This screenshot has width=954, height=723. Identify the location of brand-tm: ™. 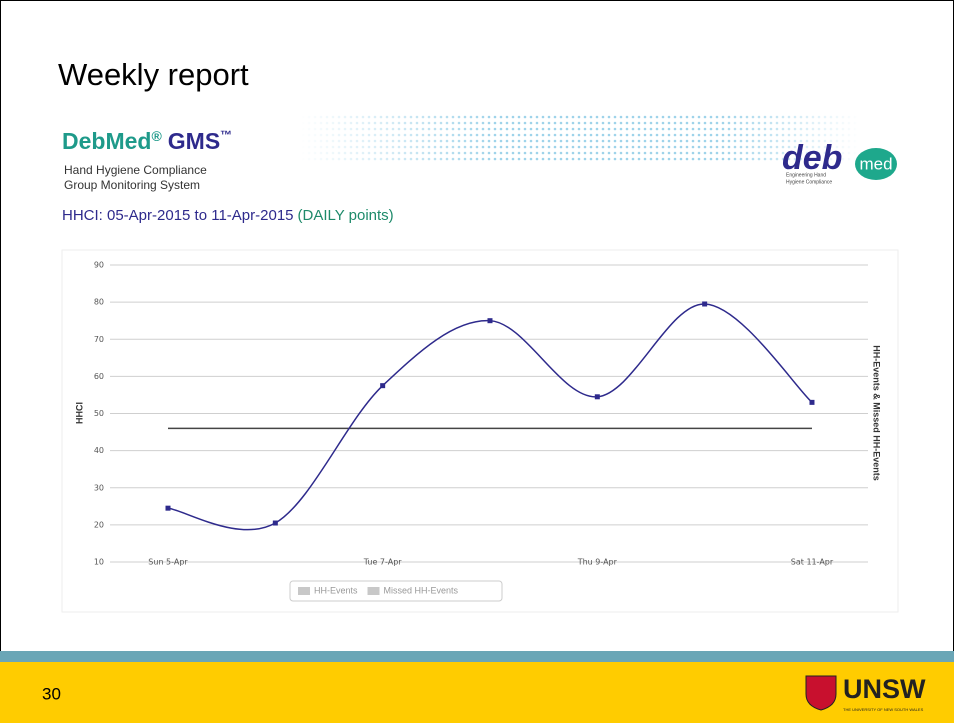
(226, 135).